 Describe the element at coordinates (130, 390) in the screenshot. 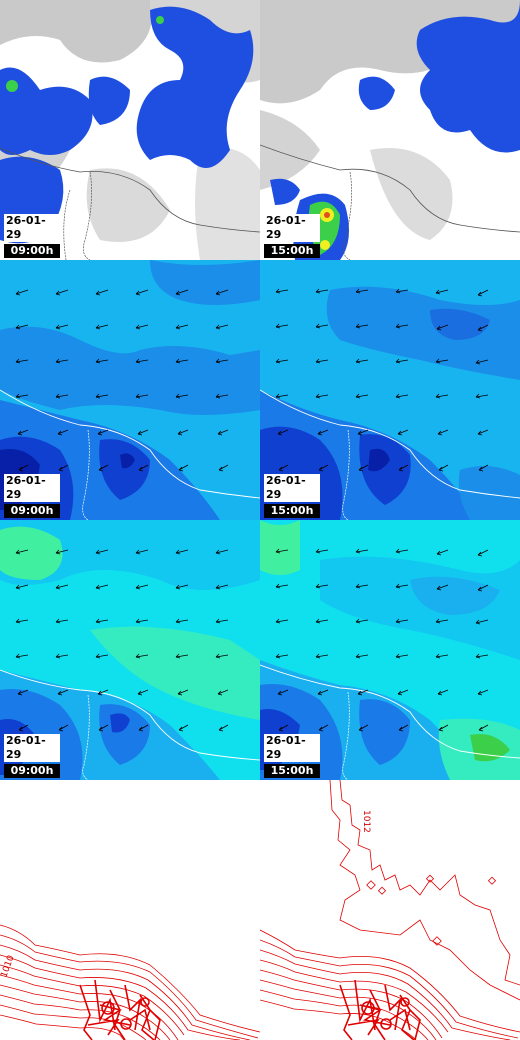

I see `wind-map-0900: 26-01-29 09:00h` at that location.